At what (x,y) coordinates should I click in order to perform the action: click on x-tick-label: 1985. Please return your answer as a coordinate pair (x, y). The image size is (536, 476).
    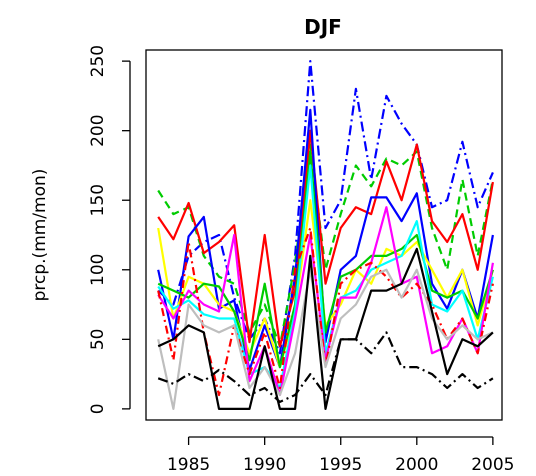
    Looking at the image, I should click on (188, 465).